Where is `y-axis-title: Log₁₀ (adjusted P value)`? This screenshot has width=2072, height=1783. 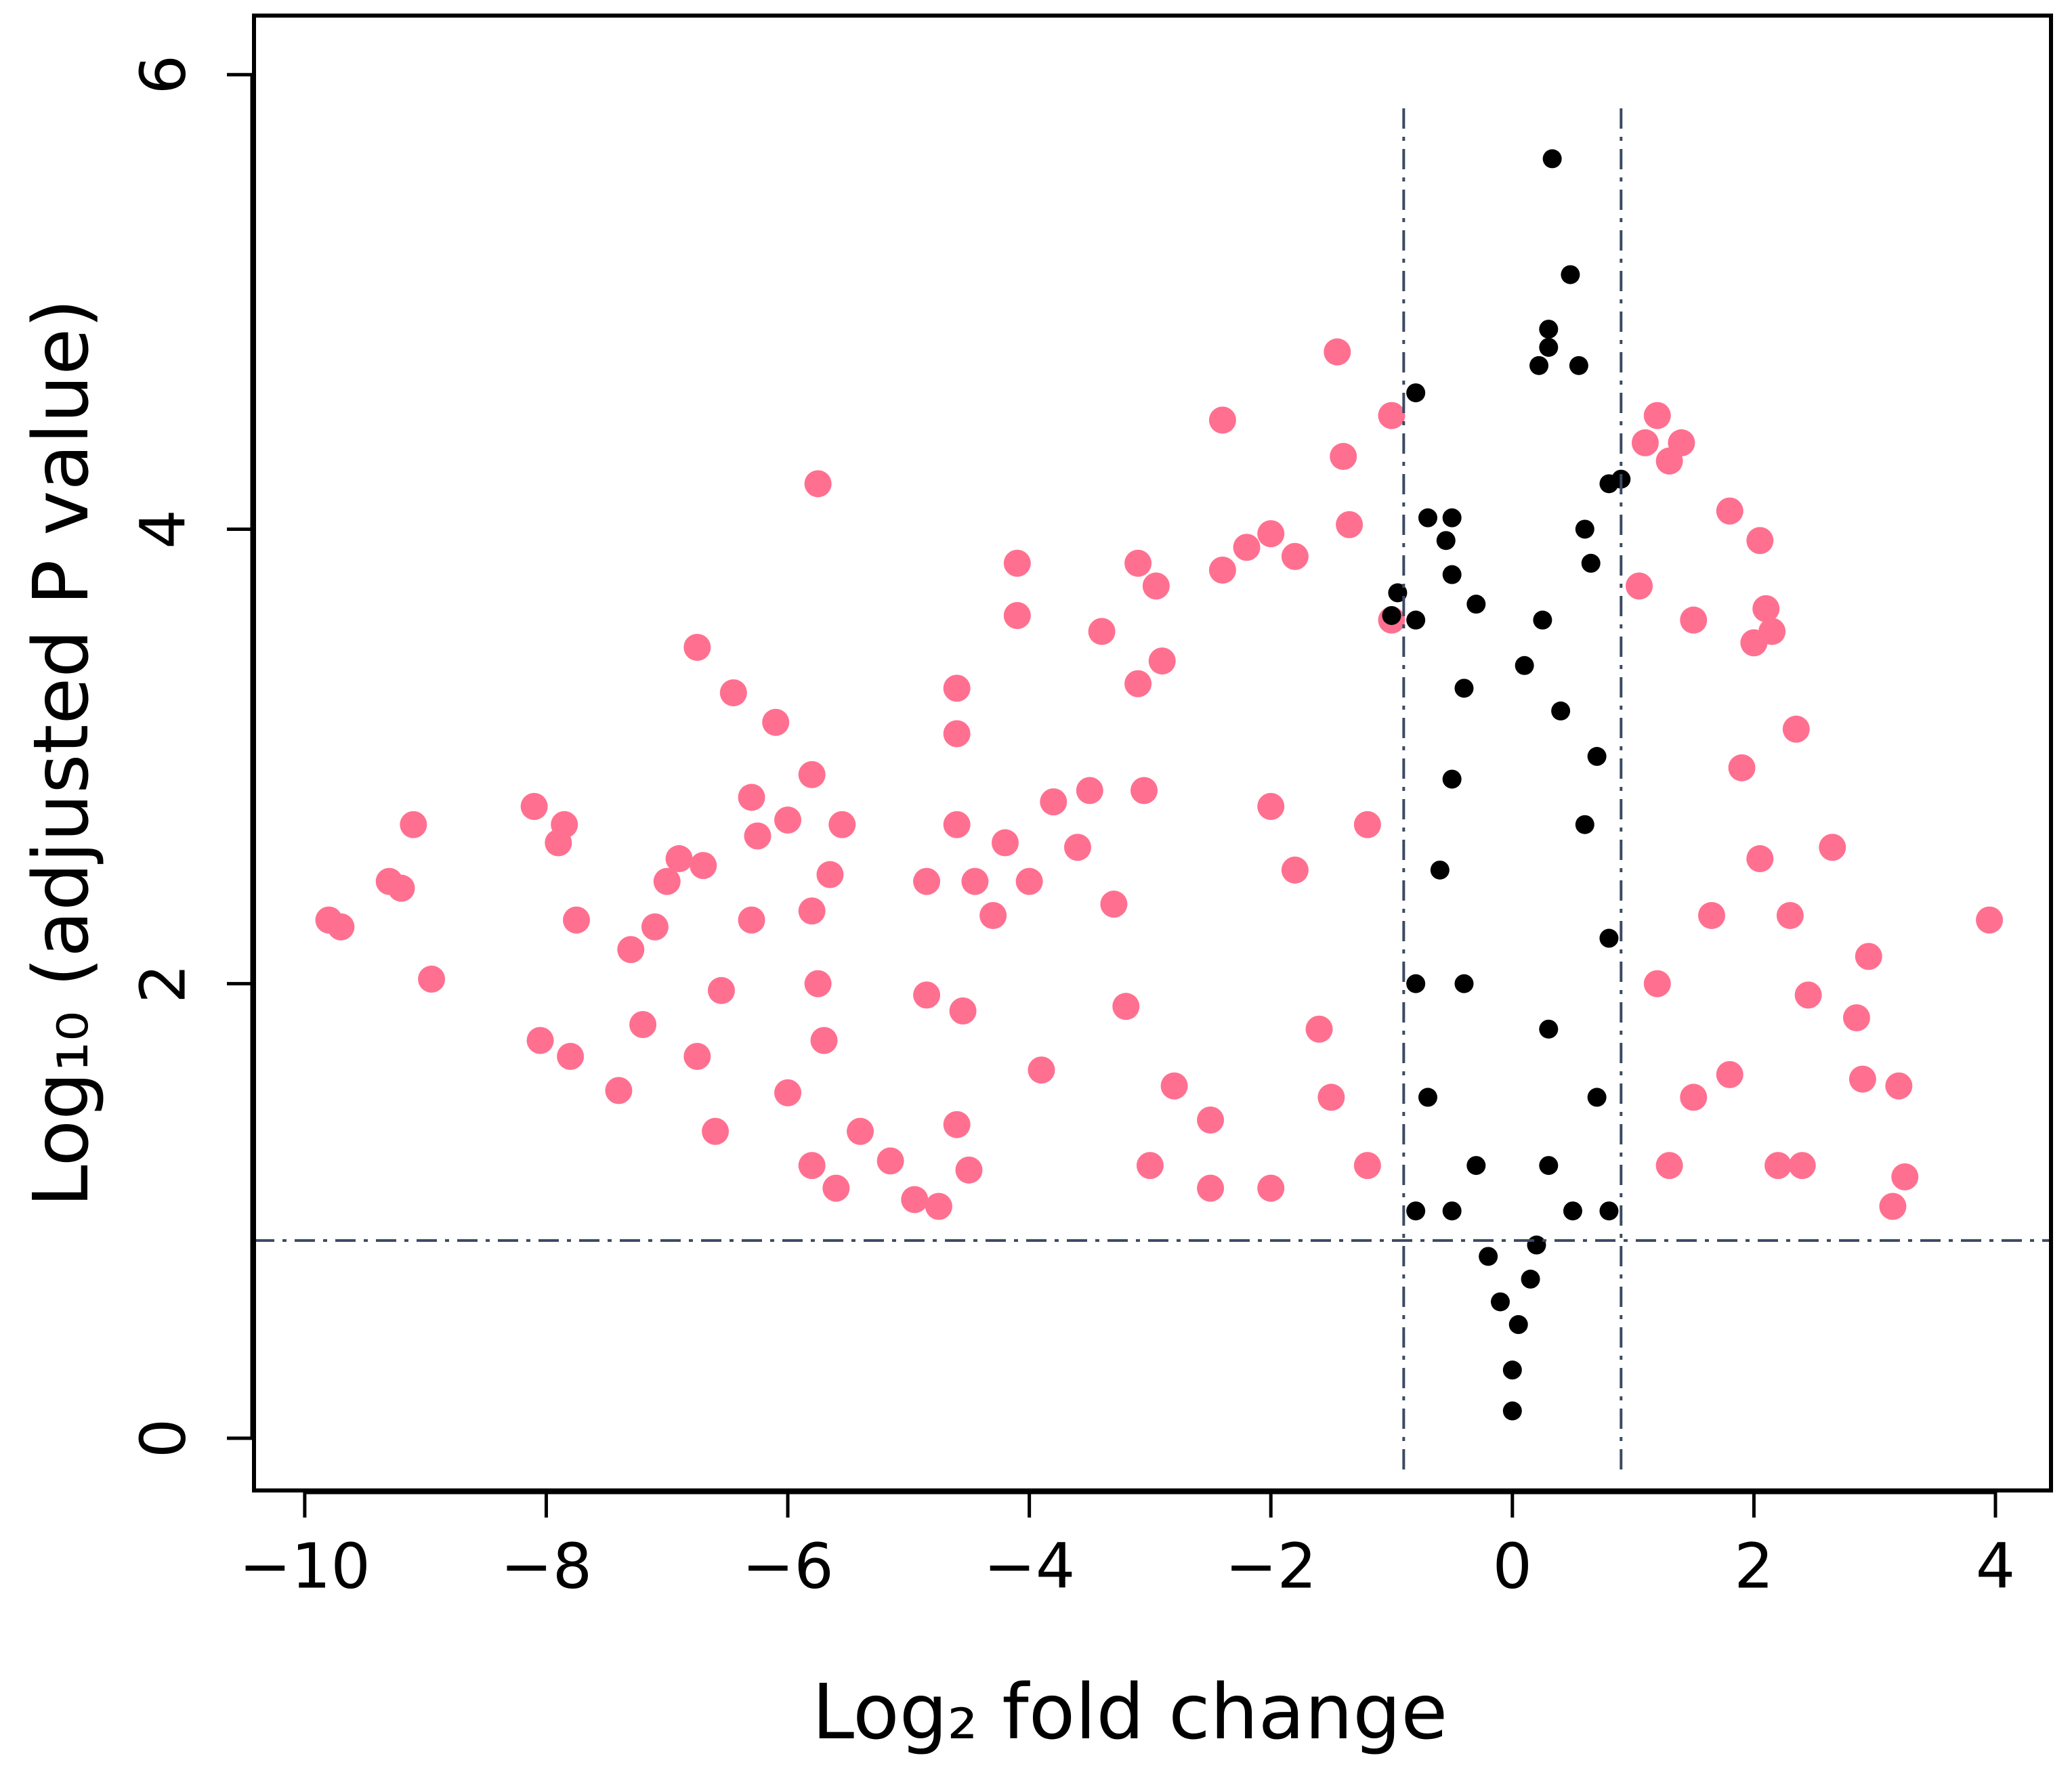 y-axis-title: Log₁₀ (adjusted P value) is located at coordinates (62, 753).